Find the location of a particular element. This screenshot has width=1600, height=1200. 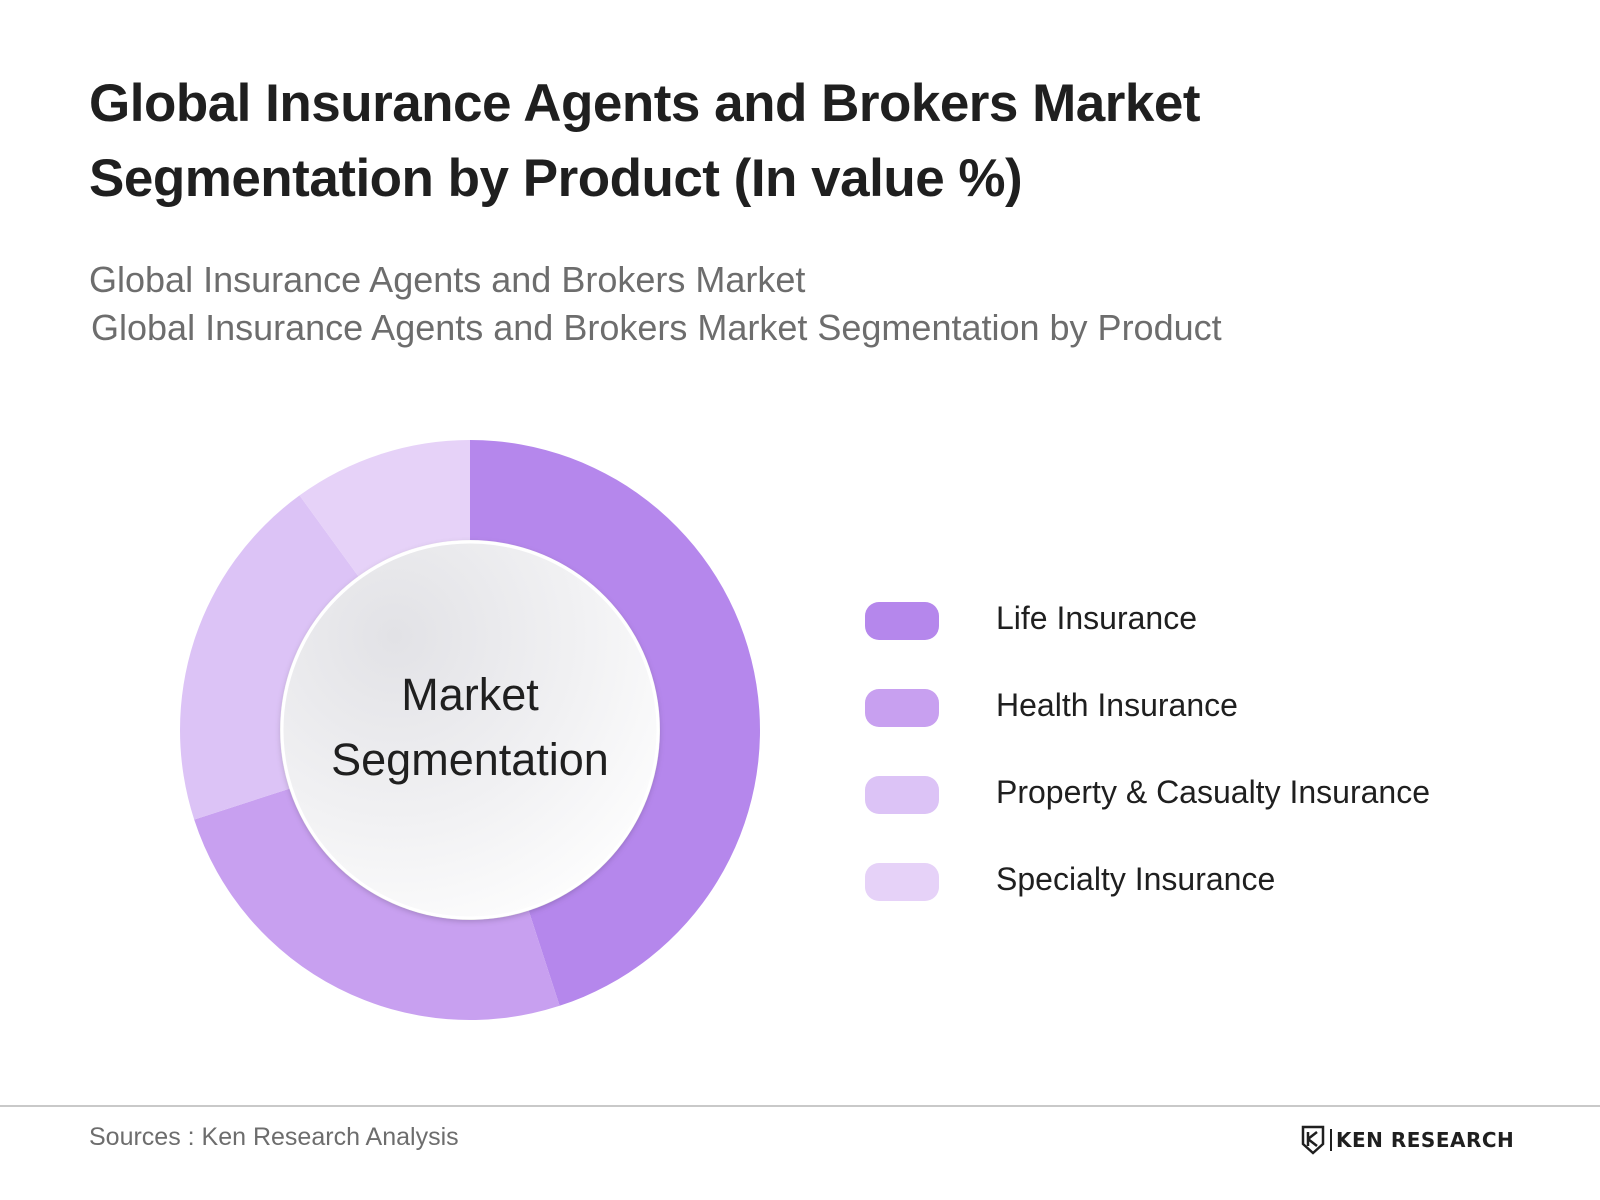

center-label-line2: Segmentation is located at coordinates (470, 759).